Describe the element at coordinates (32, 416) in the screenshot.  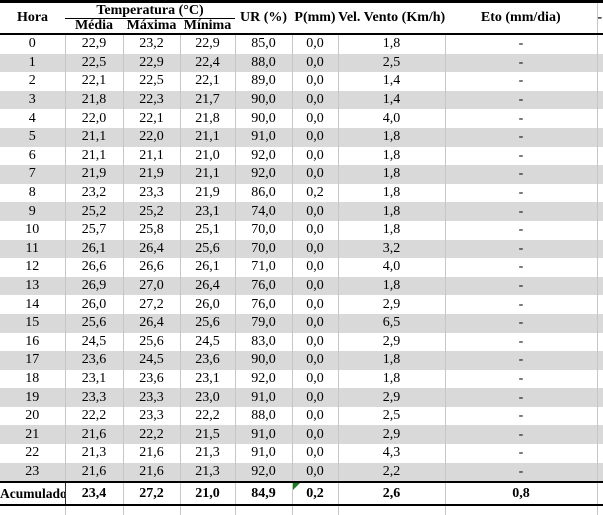
I see `hour-cell: 20` at that location.